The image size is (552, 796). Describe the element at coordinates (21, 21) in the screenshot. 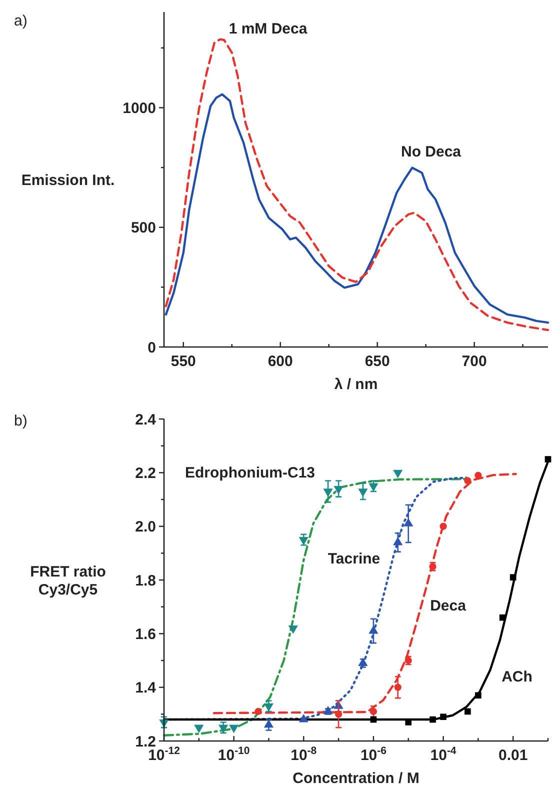

I see `text: a)` at that location.